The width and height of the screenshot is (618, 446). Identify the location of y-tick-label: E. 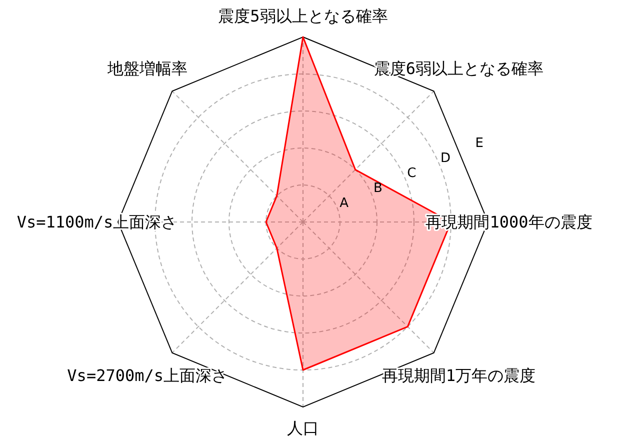
(479, 143).